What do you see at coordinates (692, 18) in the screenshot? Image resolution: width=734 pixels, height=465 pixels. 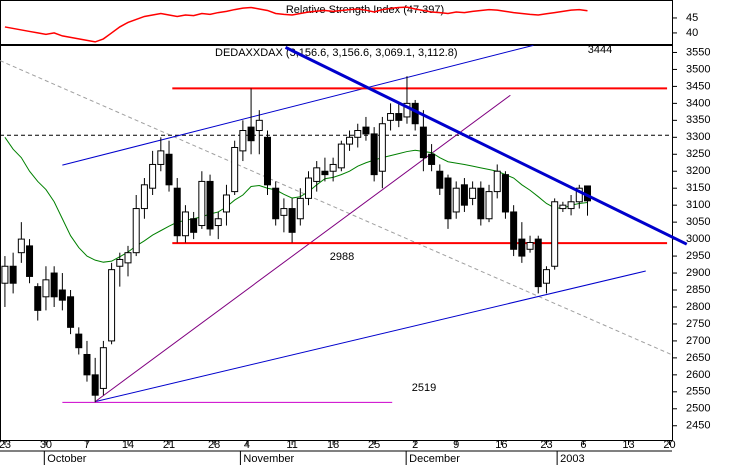 I see `y-tick-label: 45` at bounding box center [692, 18].